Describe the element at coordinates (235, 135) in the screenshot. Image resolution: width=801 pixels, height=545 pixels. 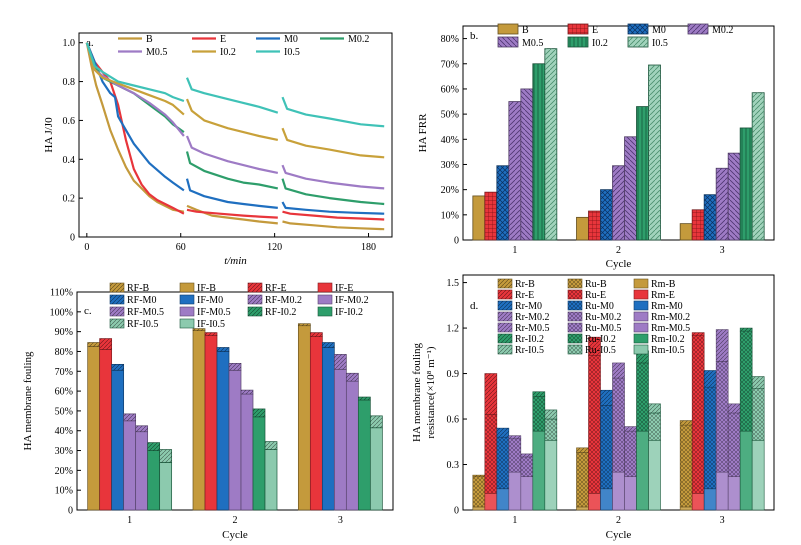
I see `panel-a-frame` at that location.